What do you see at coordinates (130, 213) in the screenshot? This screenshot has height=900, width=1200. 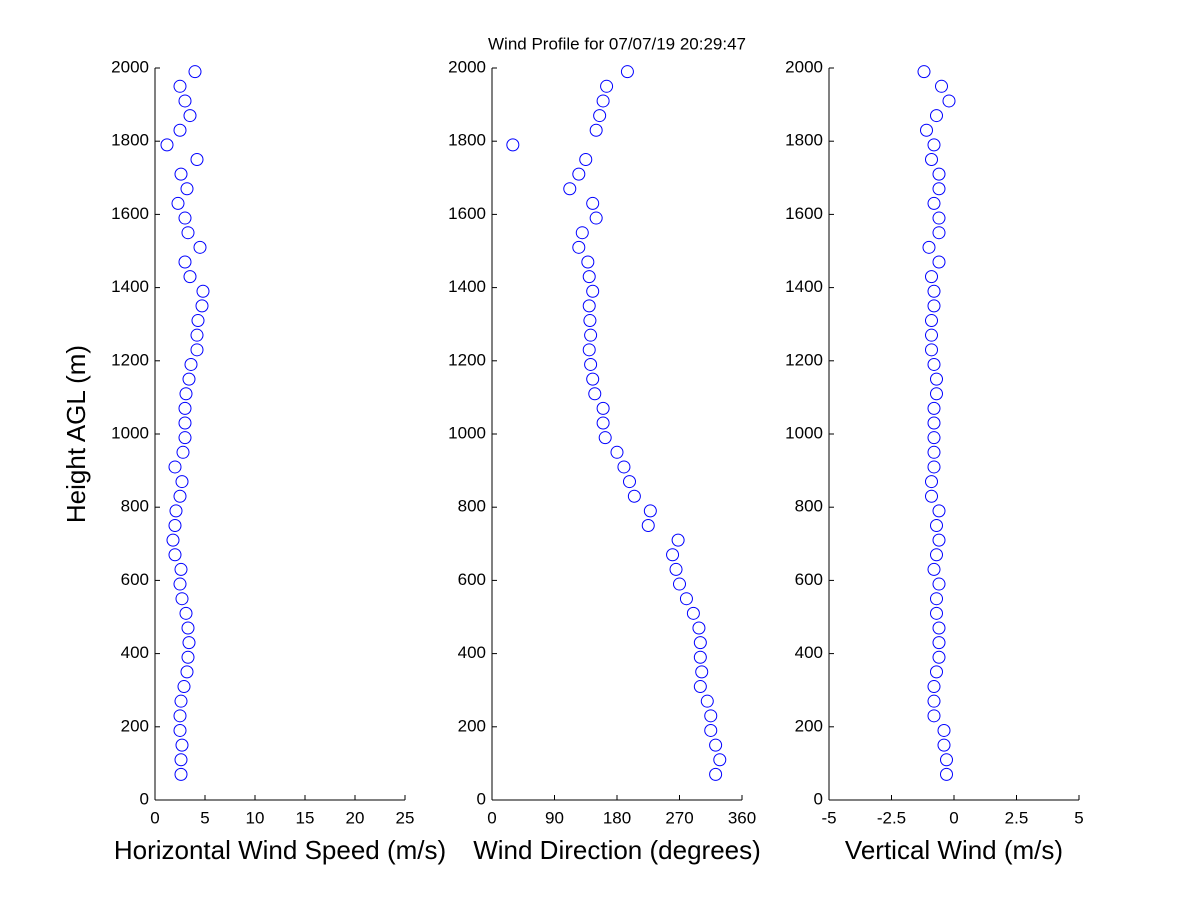 I see `y-tick-label: 1600` at bounding box center [130, 213].